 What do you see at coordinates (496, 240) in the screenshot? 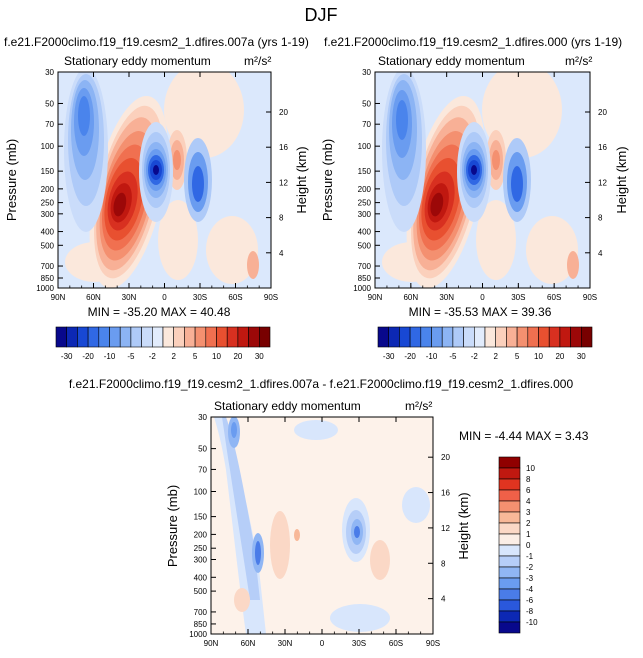
I see `panel-2-pale-pos-s` at bounding box center [496, 240].